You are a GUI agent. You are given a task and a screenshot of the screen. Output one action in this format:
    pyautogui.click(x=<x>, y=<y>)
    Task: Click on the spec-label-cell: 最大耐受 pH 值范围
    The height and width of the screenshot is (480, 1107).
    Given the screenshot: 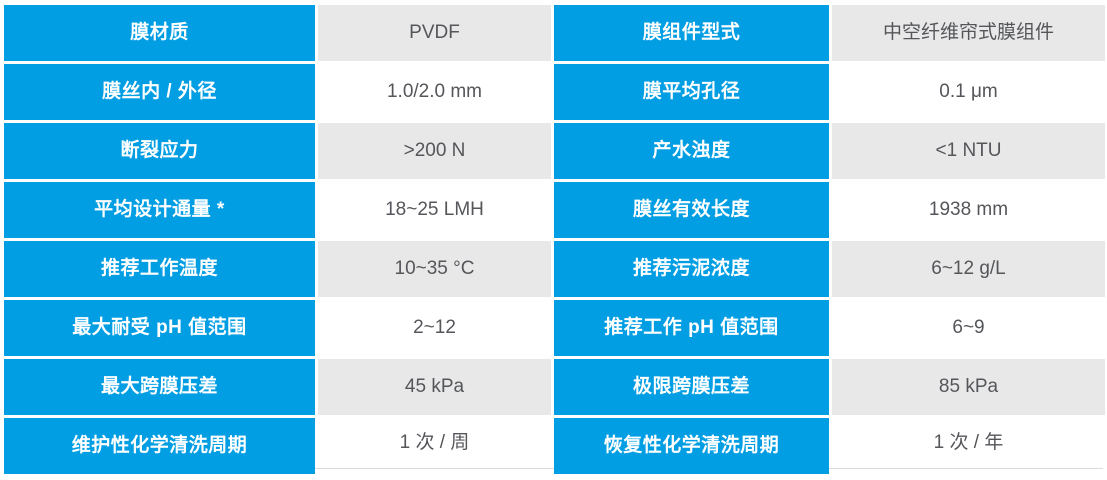 What is the action you would take?
    pyautogui.click(x=159, y=328)
    